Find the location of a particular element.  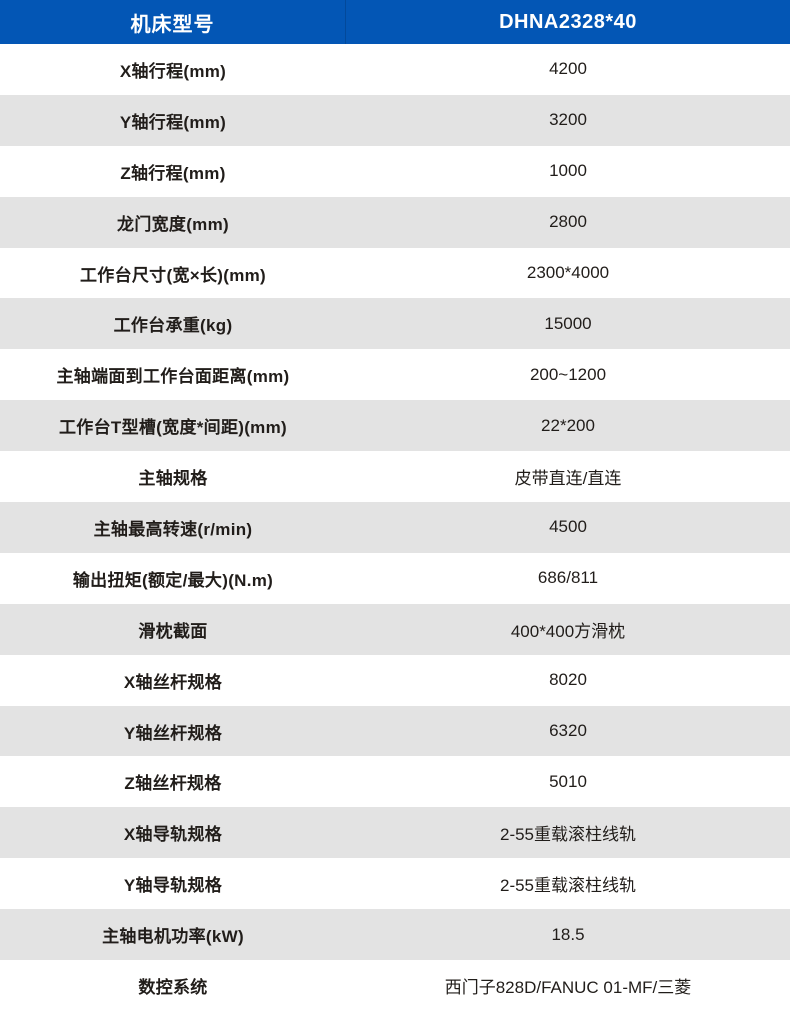

table-row: 滑枕截面 400*400方滑枕 is located at coordinates (395, 629).